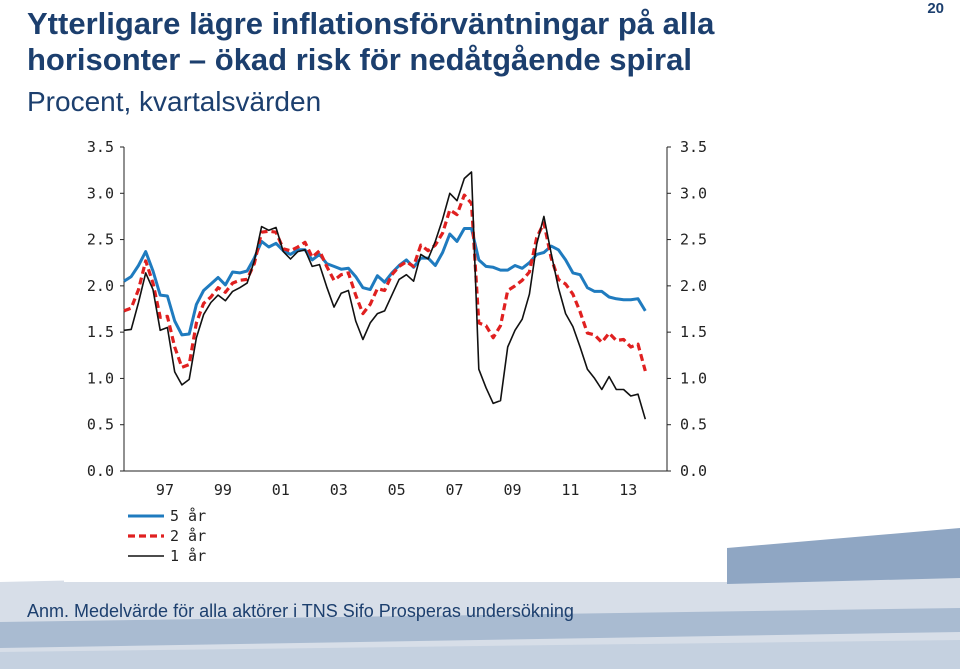 Image resolution: width=960 pixels, height=669 pixels. What do you see at coordinates (223, 490) in the screenshot?
I see `x-tick-label: 99` at bounding box center [223, 490].